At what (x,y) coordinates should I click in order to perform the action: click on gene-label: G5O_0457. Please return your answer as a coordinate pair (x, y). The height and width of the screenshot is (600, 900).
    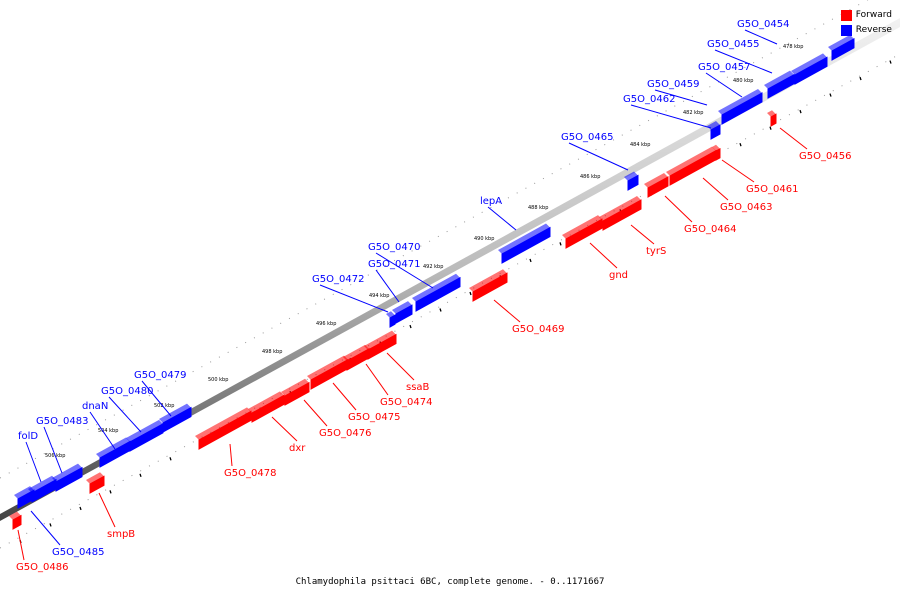
    Looking at the image, I should click on (724, 67).